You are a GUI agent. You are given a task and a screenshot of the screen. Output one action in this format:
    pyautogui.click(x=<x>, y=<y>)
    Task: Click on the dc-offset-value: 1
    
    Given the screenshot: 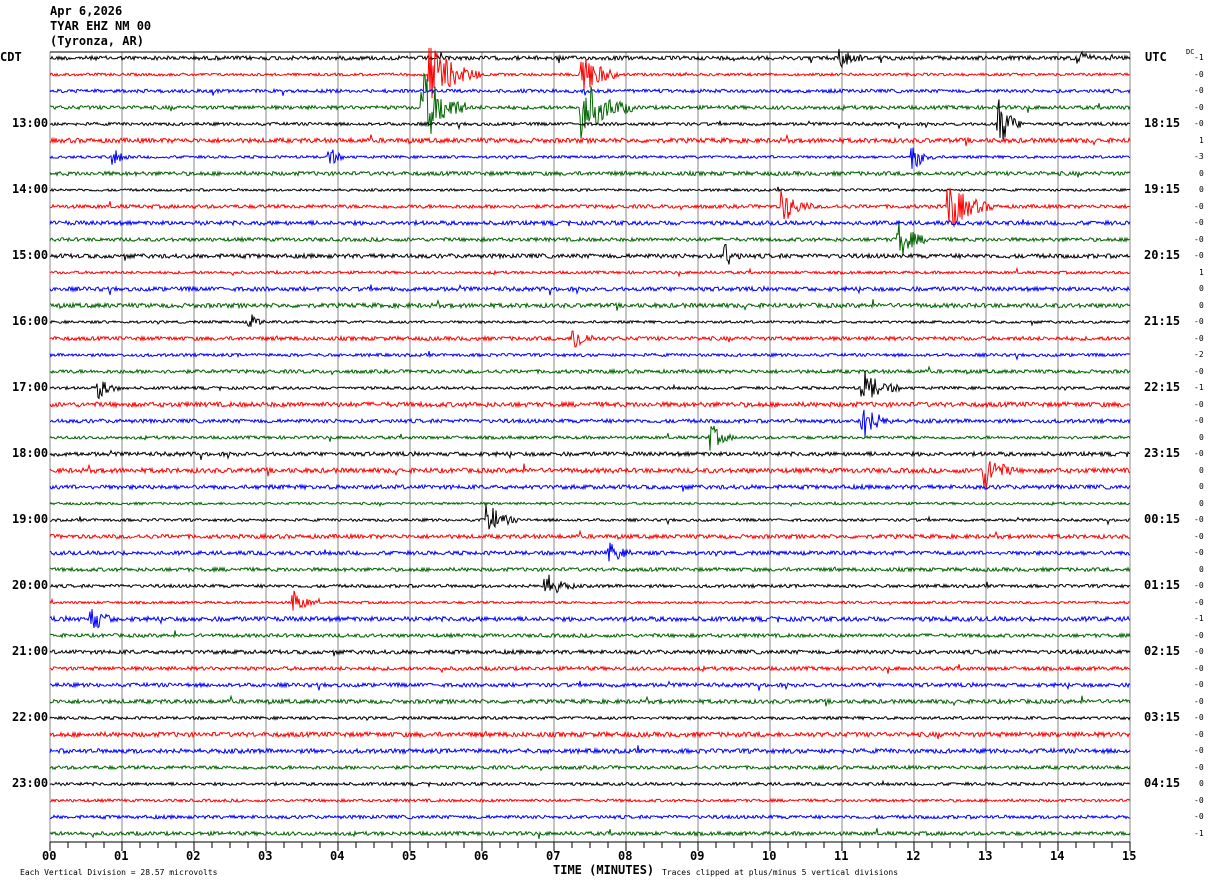 What is the action you would take?
    pyautogui.click(x=1201, y=140)
    